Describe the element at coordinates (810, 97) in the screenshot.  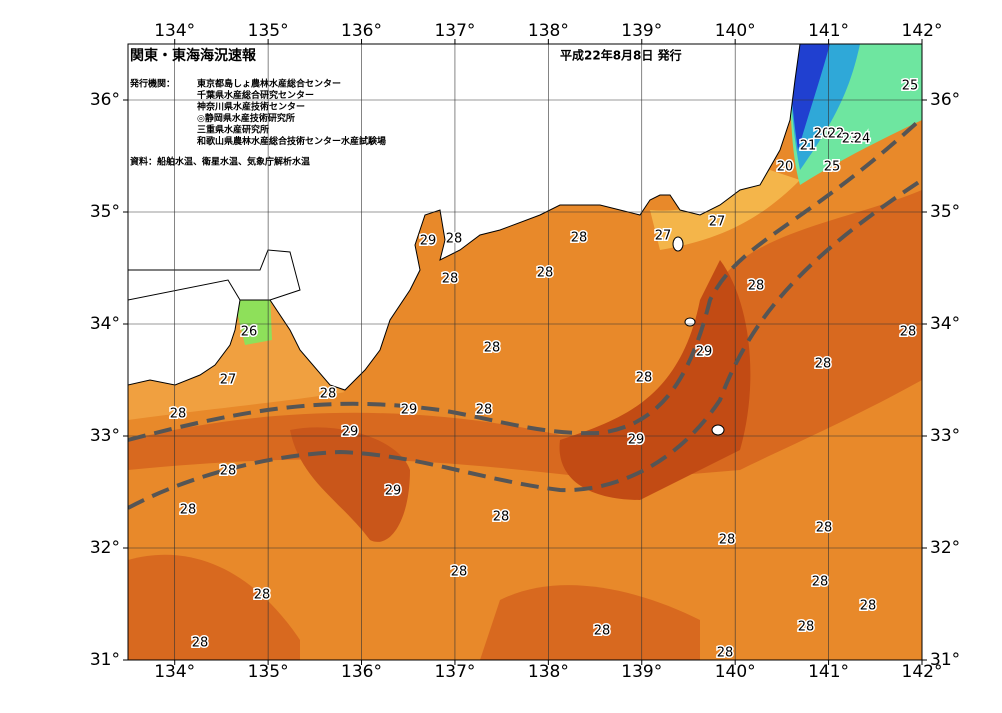
I see `cold-water` at that location.